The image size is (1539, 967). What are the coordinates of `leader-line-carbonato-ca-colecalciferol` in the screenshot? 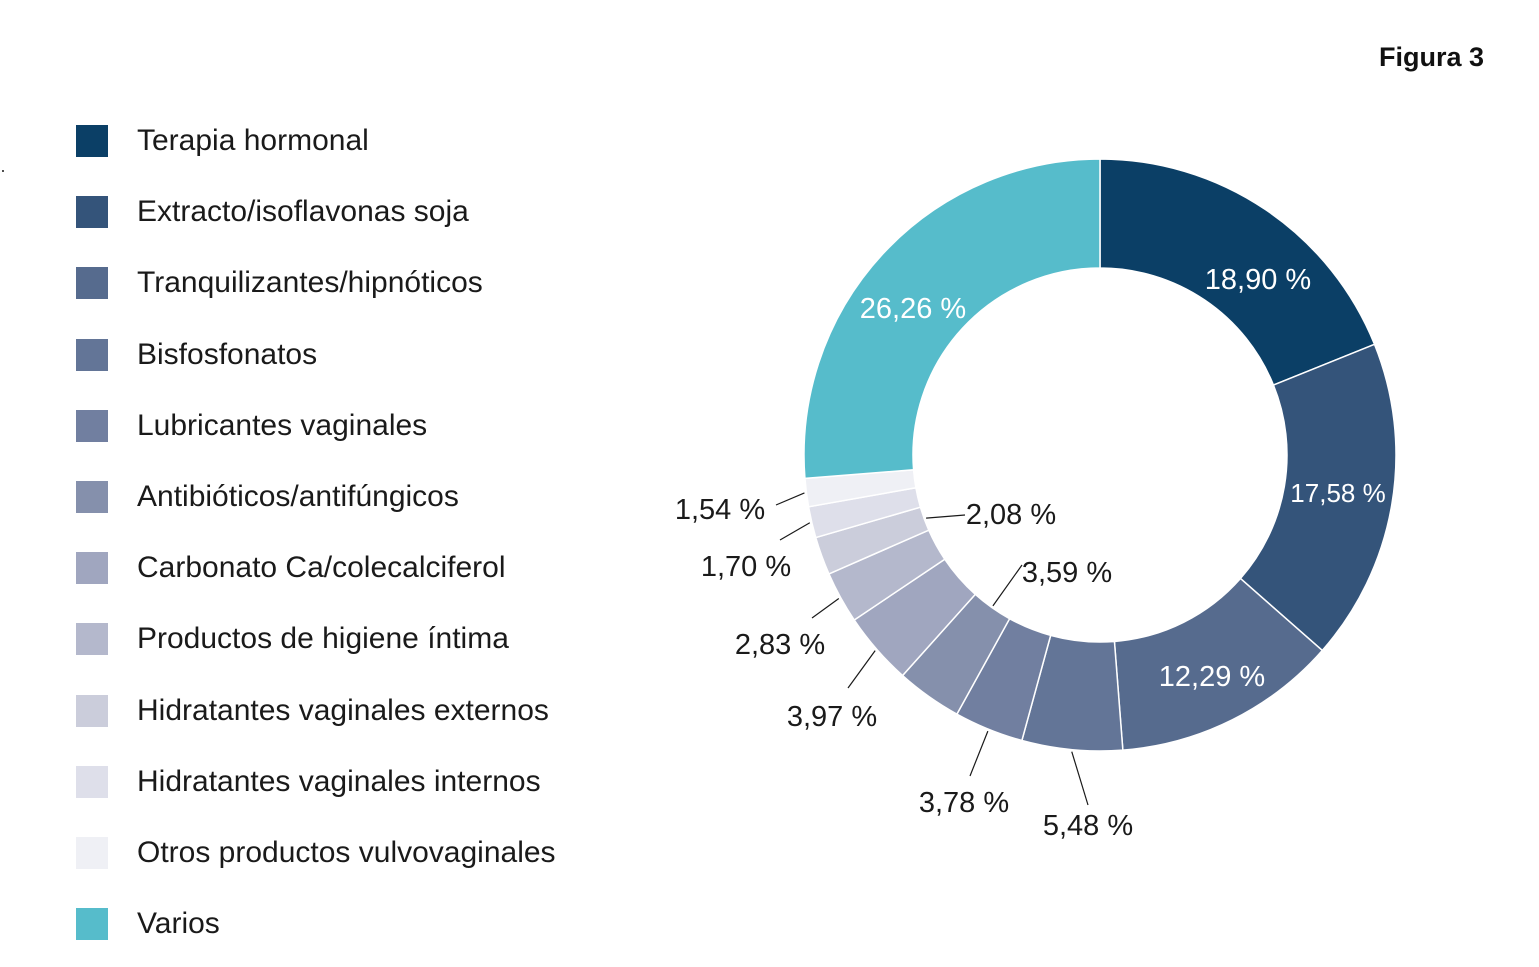 It's located at (861, 669).